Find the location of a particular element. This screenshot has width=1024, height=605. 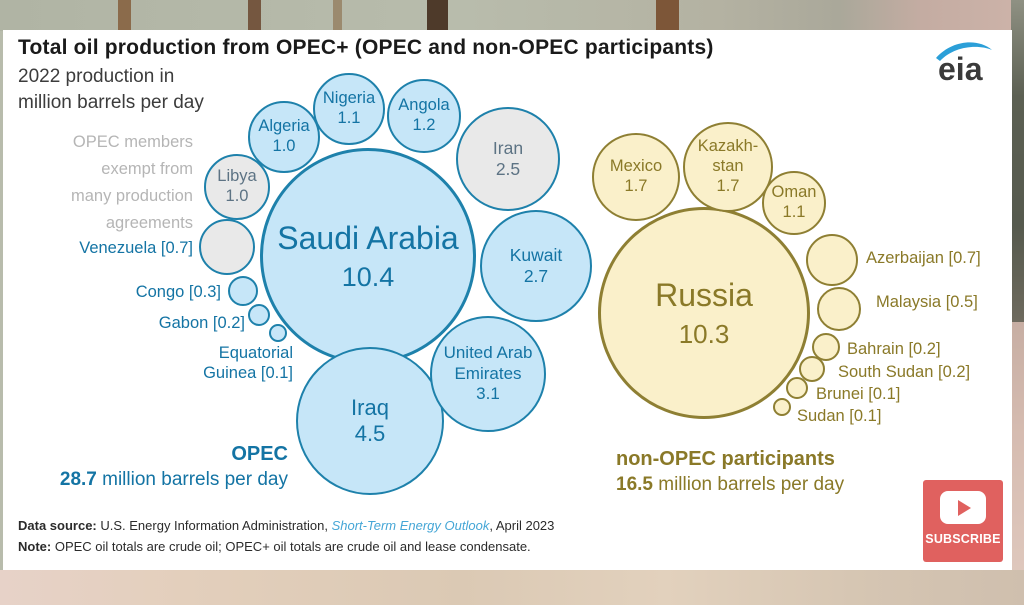

bubble-brunei is located at coordinates (797, 388).